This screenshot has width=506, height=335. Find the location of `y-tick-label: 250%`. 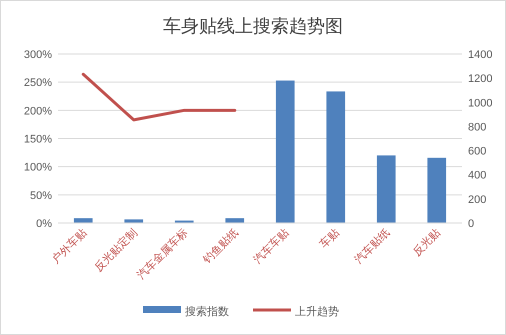

y-tick-label: 250% is located at coordinates (38, 83).